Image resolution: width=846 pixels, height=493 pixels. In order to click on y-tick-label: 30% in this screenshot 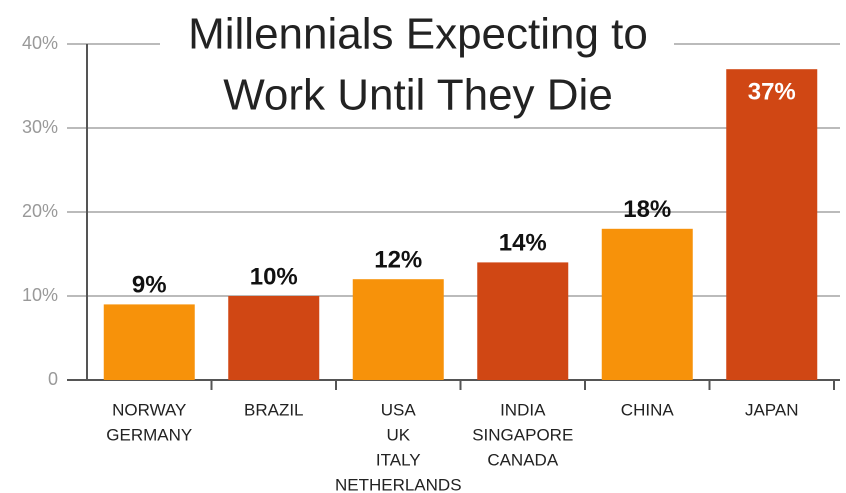, I will do `click(40, 127)`.